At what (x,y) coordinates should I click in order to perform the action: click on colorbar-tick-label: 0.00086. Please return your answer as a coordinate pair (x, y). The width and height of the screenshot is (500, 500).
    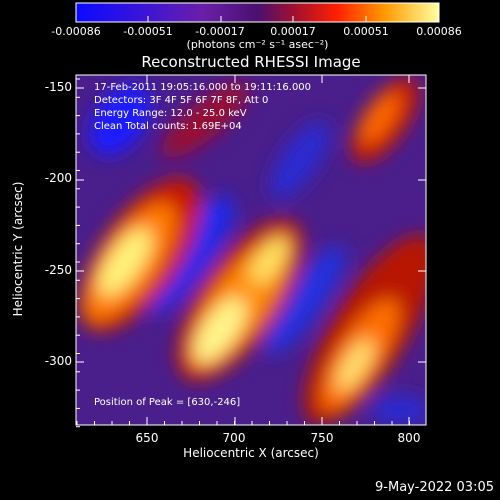
    Looking at the image, I should click on (439, 31).